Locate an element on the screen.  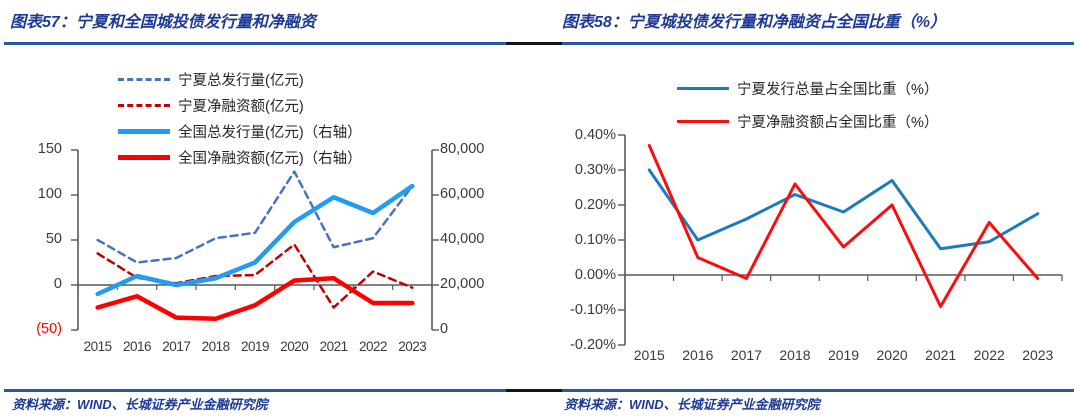
legend-item: 宁夏发行总量占全国比重（%） is located at coordinates (807, 88).